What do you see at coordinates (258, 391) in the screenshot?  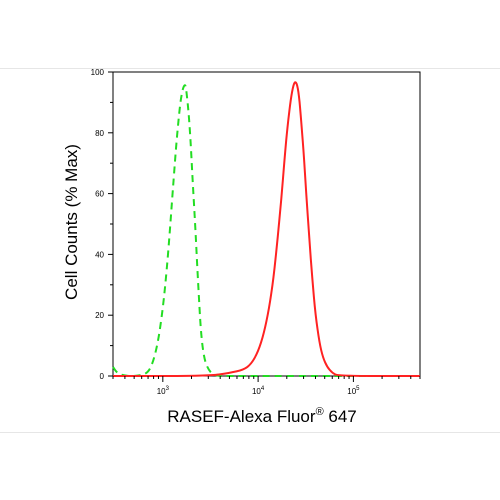 I see `x-tick-label: 10⁴` at bounding box center [258, 391].